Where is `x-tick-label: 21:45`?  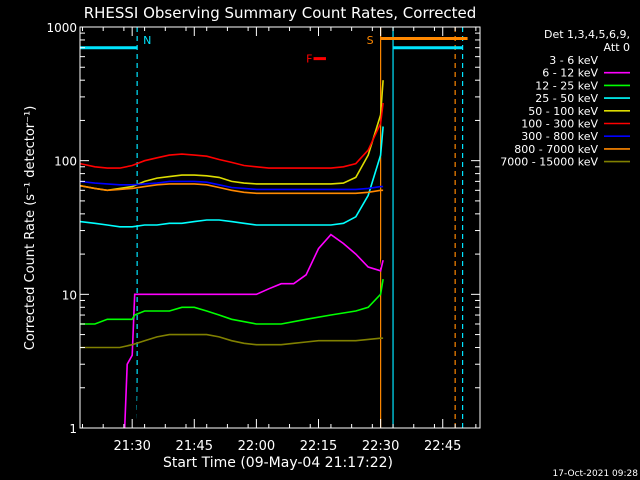 x-tick-label: 21:45 is located at coordinates (194, 446).